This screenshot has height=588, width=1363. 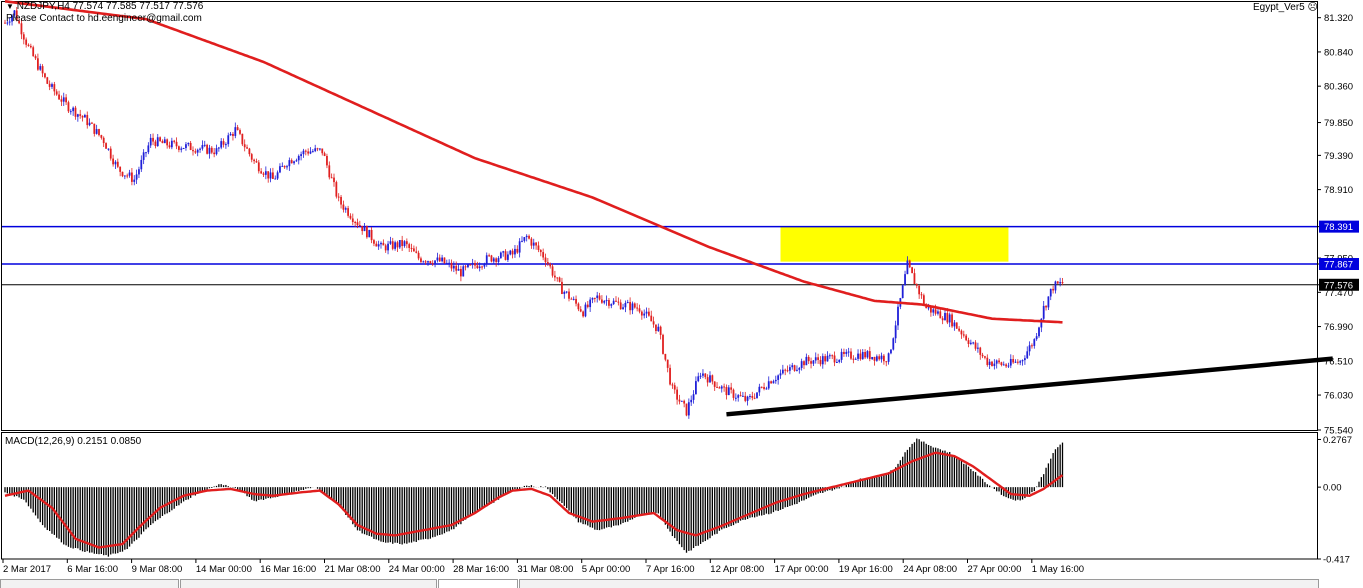 What do you see at coordinates (1338, 327) in the screenshot?
I see `price-axis-label: 76.990` at bounding box center [1338, 327].